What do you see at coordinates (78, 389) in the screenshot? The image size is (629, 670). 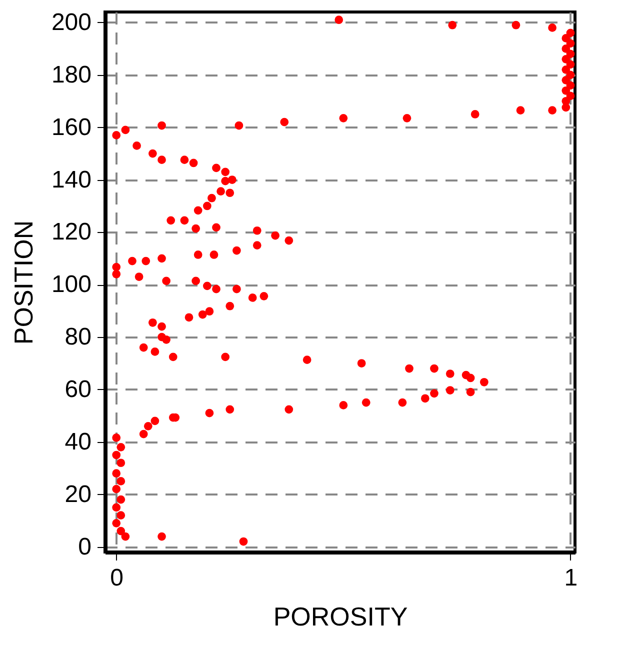 I see `y-tick-label: 60` at bounding box center [78, 389].